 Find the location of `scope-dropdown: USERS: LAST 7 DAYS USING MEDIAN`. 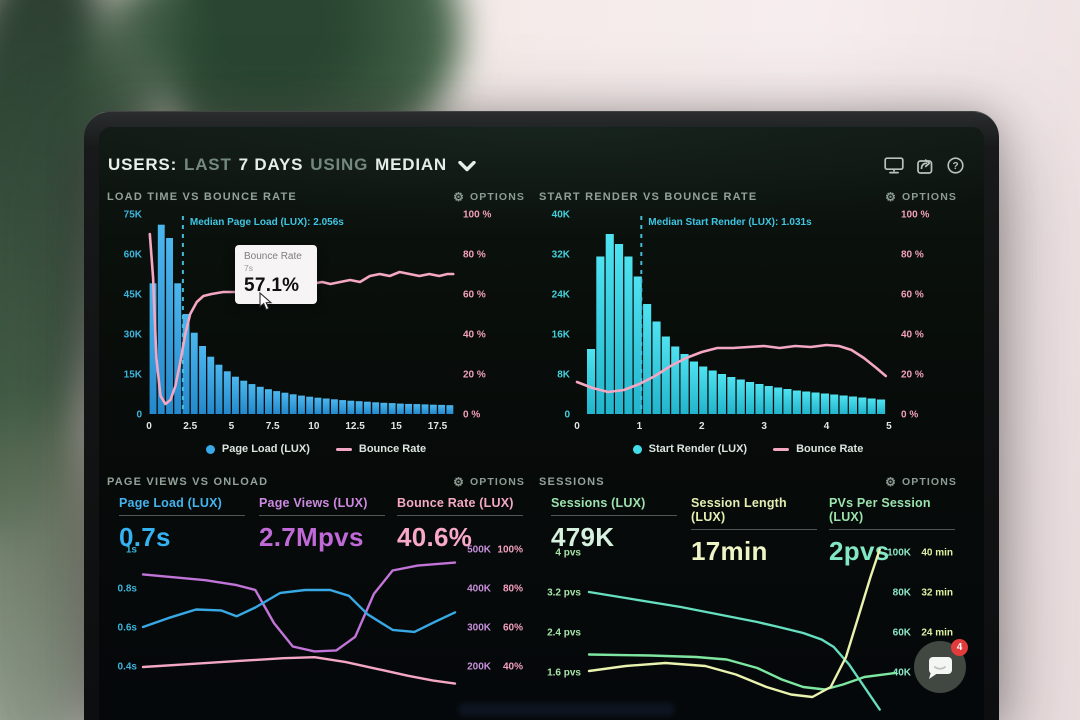

scope-dropdown: USERS: LAST 7 DAYS USING MEDIAN is located at coordinates (292, 165).